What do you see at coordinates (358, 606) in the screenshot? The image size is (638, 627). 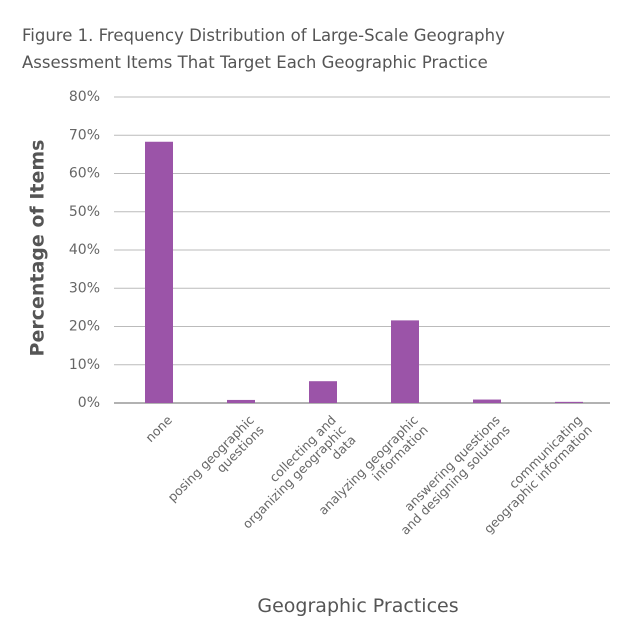 I see `x-axis-label: Geographic Practices` at bounding box center [358, 606].